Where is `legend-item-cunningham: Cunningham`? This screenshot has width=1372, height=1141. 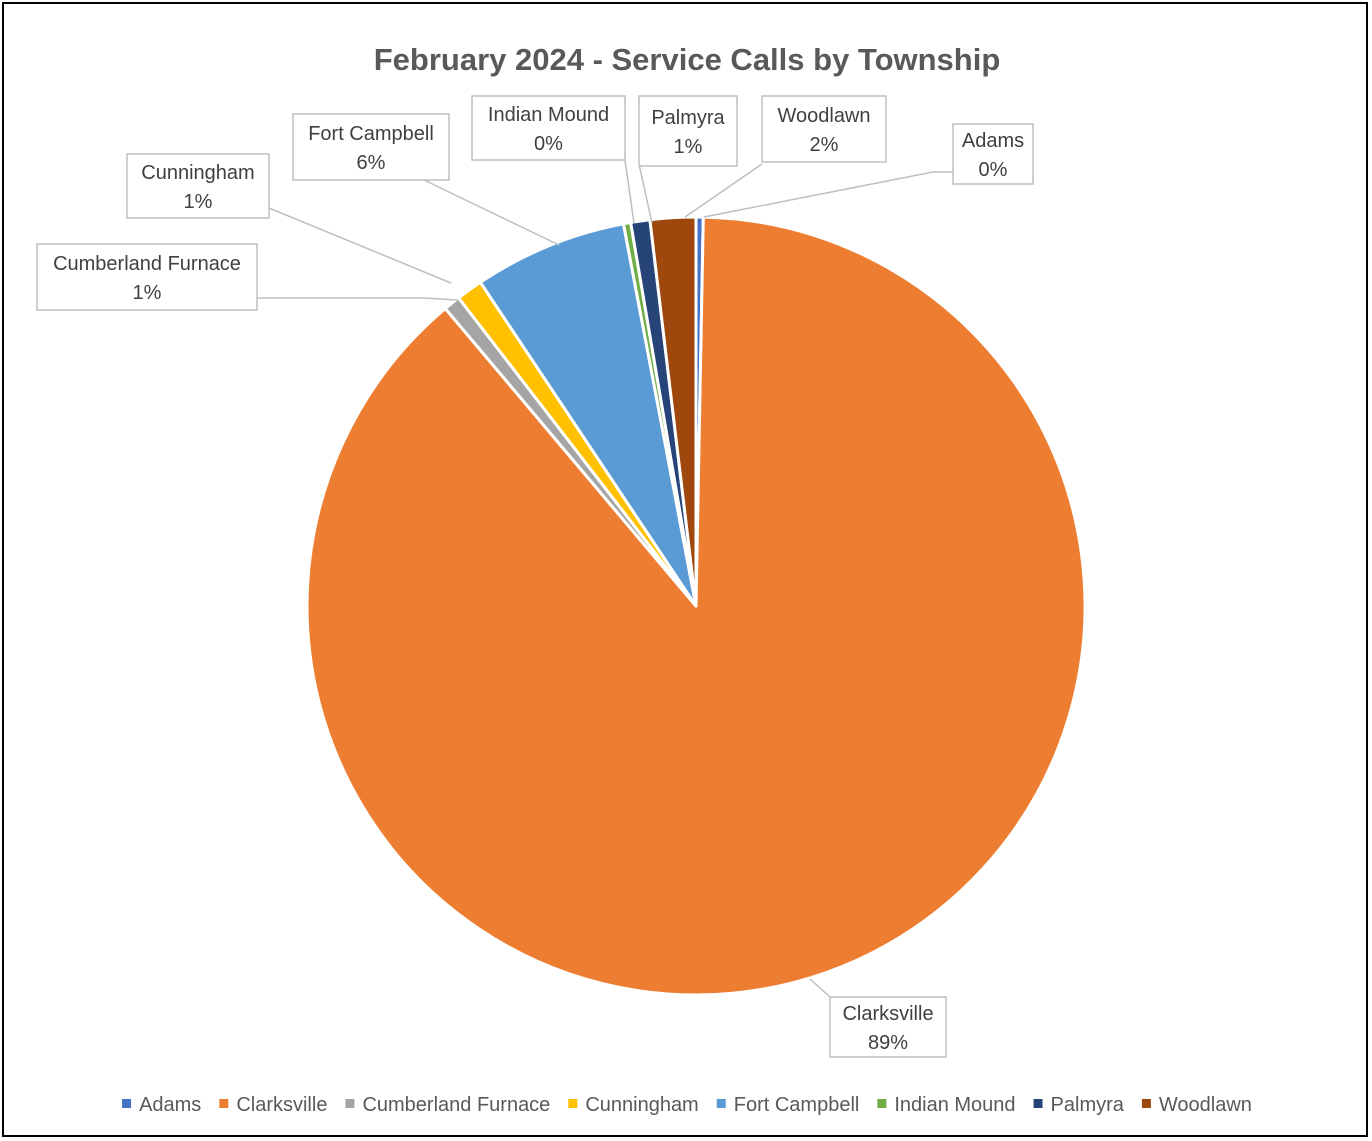
legend-item-cunningham: Cunningham is located at coordinates (633, 1105).